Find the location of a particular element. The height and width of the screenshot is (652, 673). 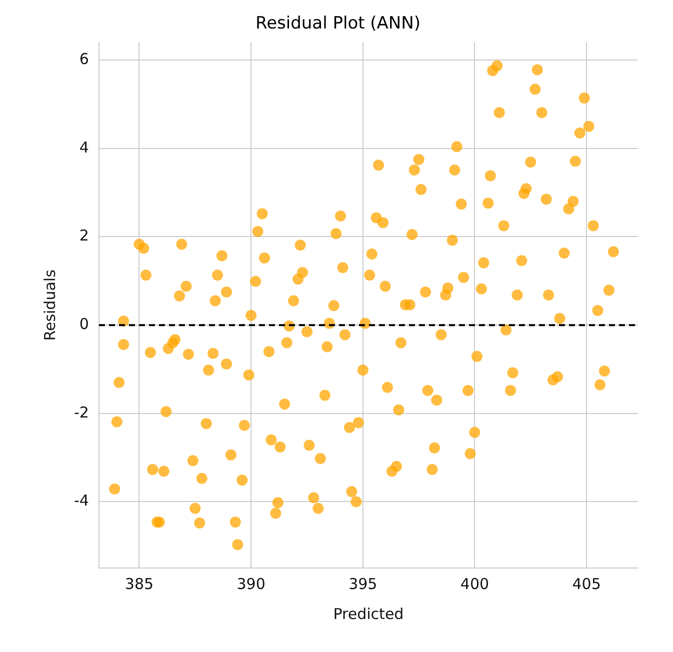

x-tick-label: 395 is located at coordinates (363, 583).